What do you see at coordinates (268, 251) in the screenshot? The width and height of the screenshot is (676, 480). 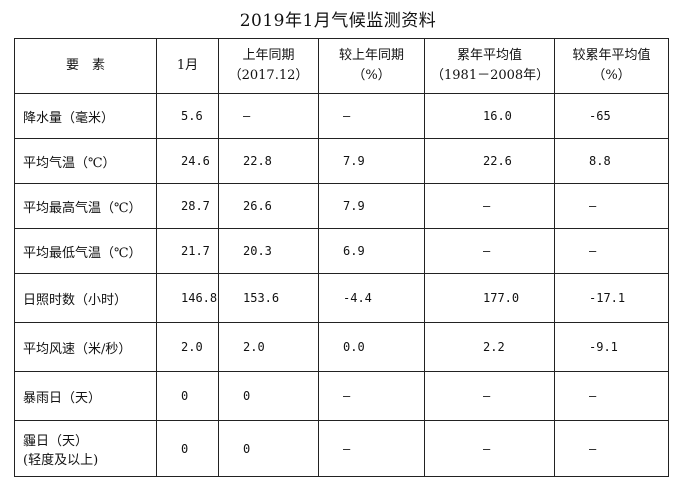 I see `cell-last-year: 20.3` at bounding box center [268, 251].